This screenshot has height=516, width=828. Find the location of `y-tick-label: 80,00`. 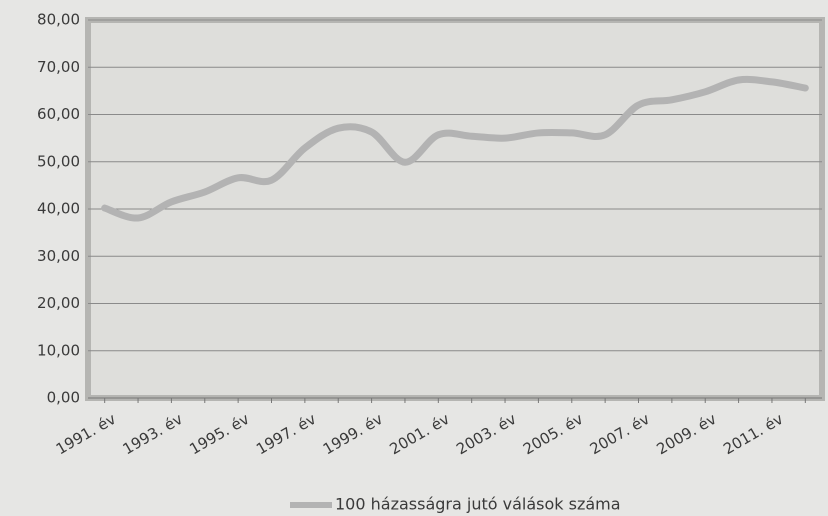

y-tick-label: 80,00 is located at coordinates (58, 20).